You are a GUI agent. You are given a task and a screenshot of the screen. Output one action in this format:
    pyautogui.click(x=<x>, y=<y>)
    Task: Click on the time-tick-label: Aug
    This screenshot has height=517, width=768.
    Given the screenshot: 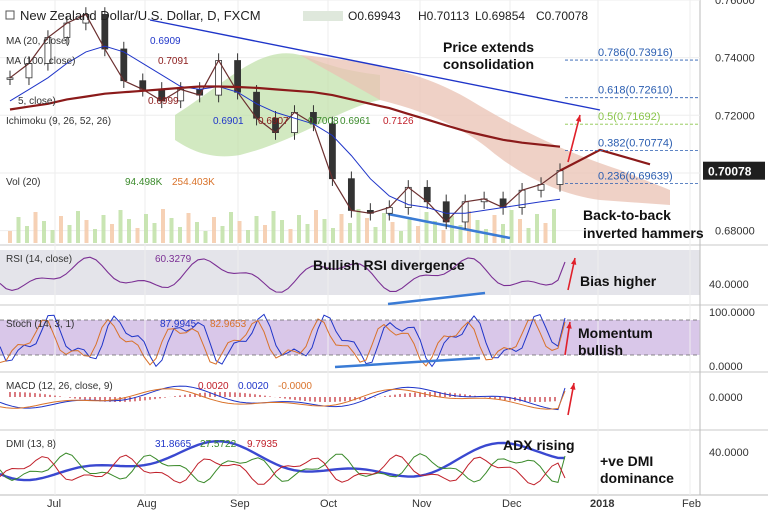 What is the action you would take?
    pyautogui.click(x=147, y=504)
    